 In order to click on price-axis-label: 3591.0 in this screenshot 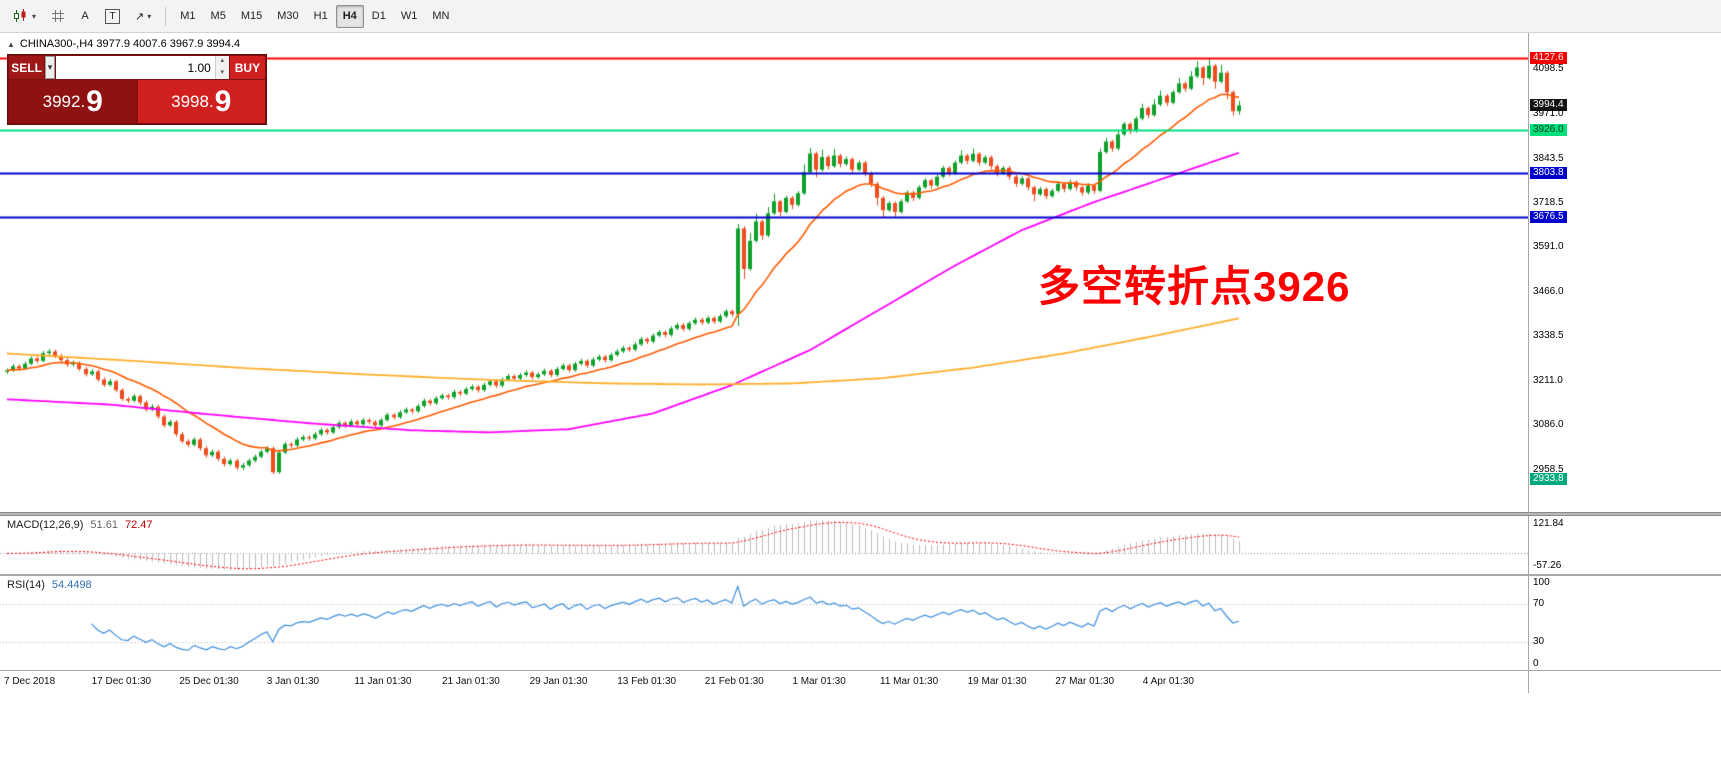, I will do `click(1548, 247)`.